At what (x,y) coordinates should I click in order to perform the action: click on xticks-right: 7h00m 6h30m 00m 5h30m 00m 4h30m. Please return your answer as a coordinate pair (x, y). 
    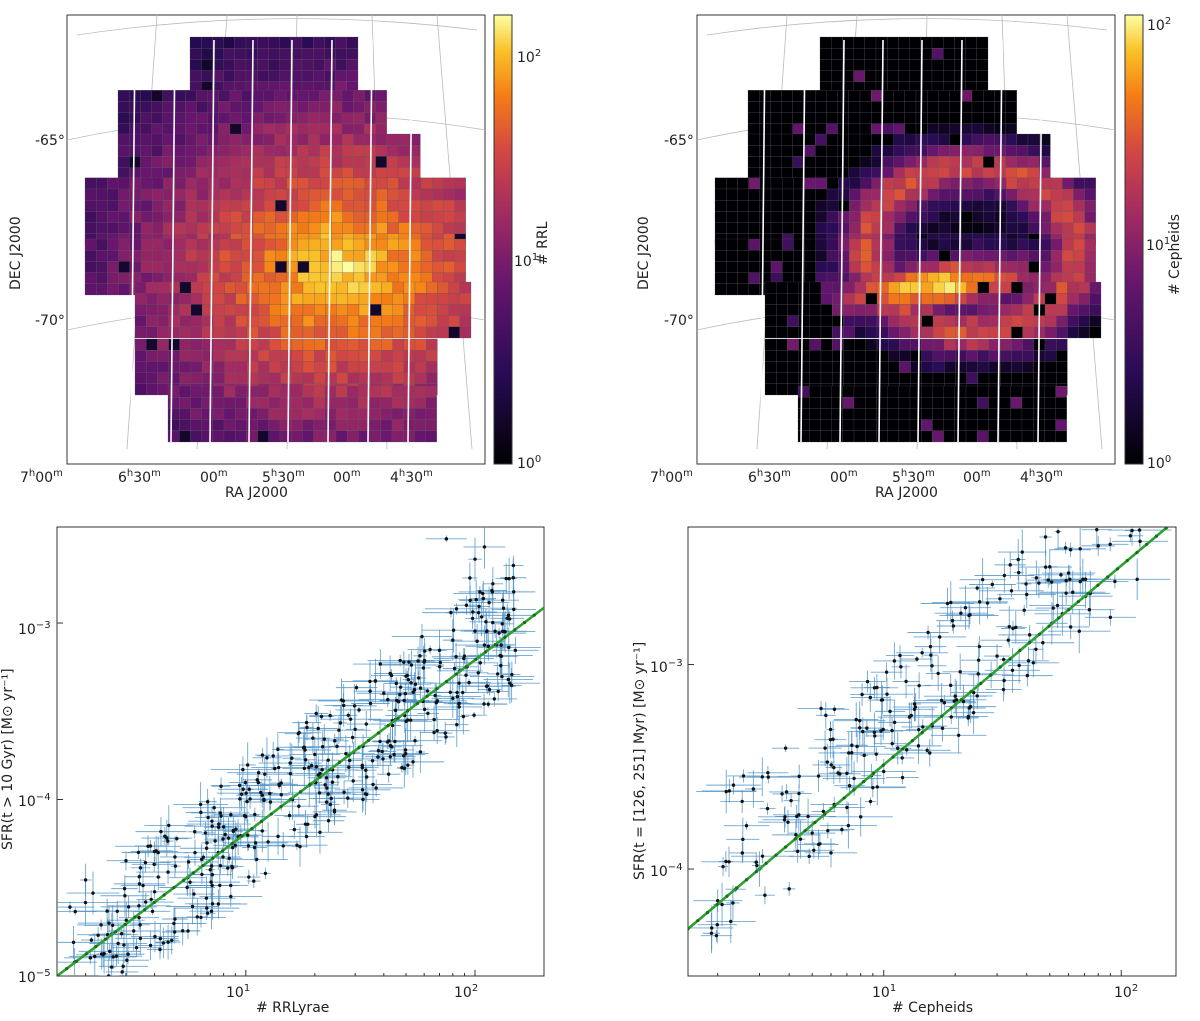
    Looking at the image, I should click on (856, 477).